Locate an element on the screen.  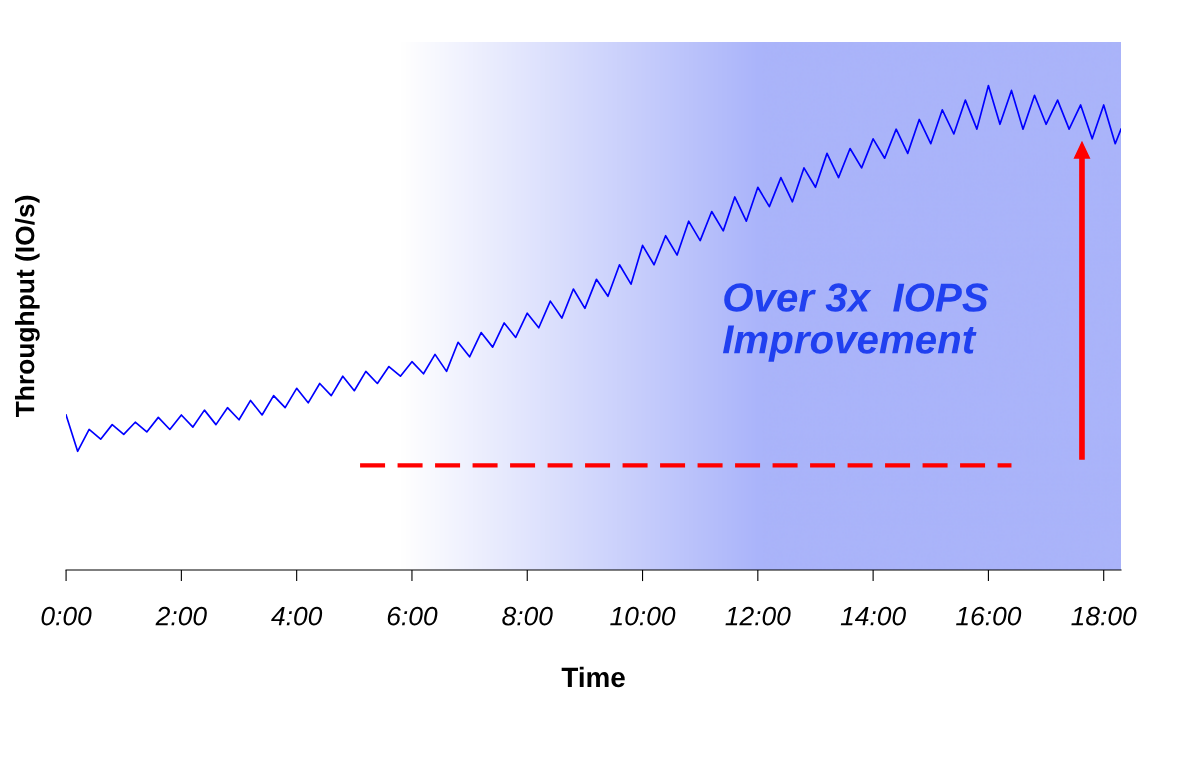
x-tick-label: 14:00 is located at coordinates (873, 616).